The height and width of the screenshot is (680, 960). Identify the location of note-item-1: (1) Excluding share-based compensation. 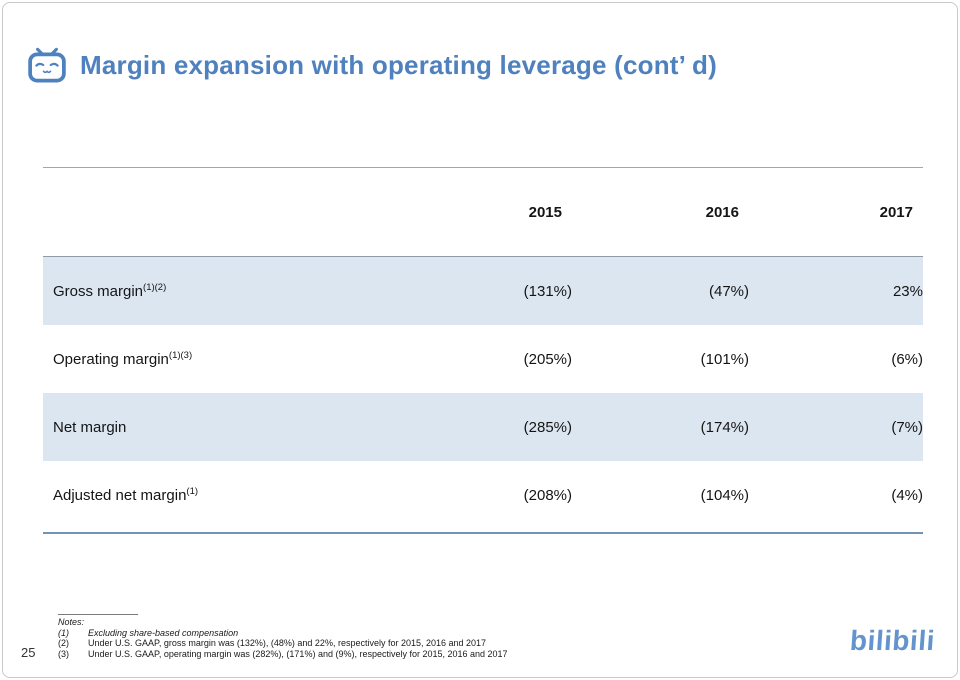
(338, 633).